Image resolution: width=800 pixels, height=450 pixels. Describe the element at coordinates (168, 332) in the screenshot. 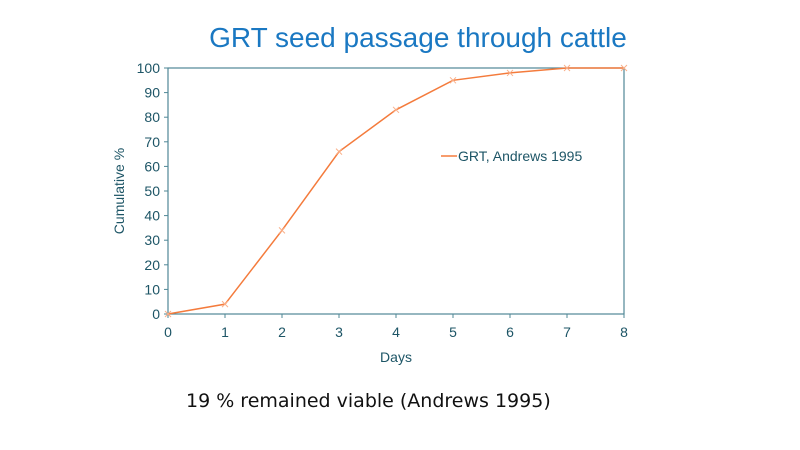

I see `x-tick-label: 0` at that location.